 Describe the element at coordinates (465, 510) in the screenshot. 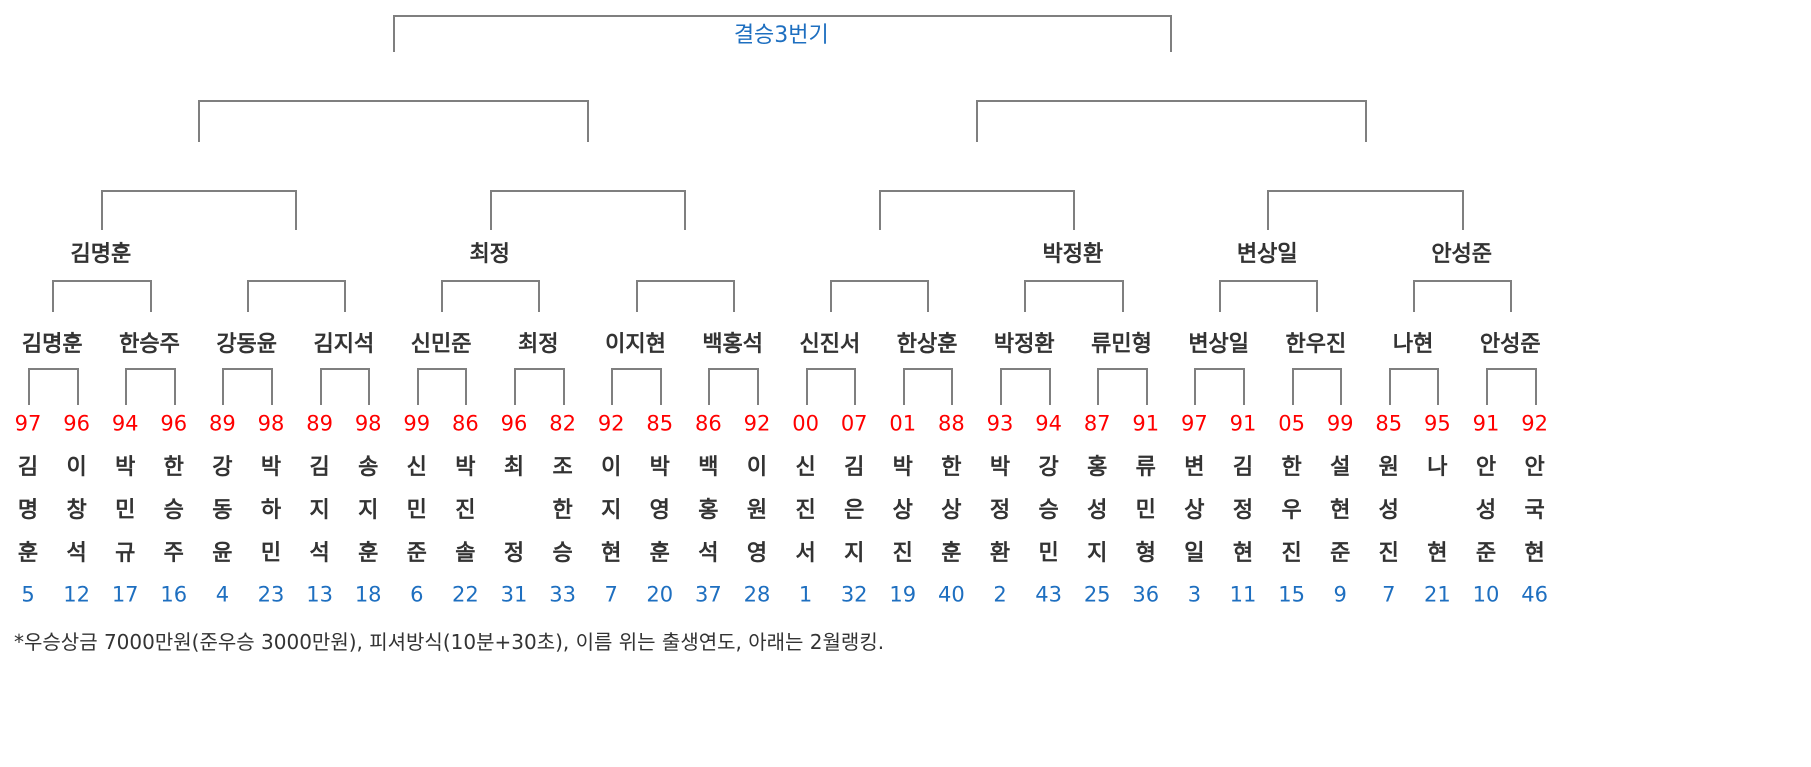

I see `player-name: 박진솔` at that location.